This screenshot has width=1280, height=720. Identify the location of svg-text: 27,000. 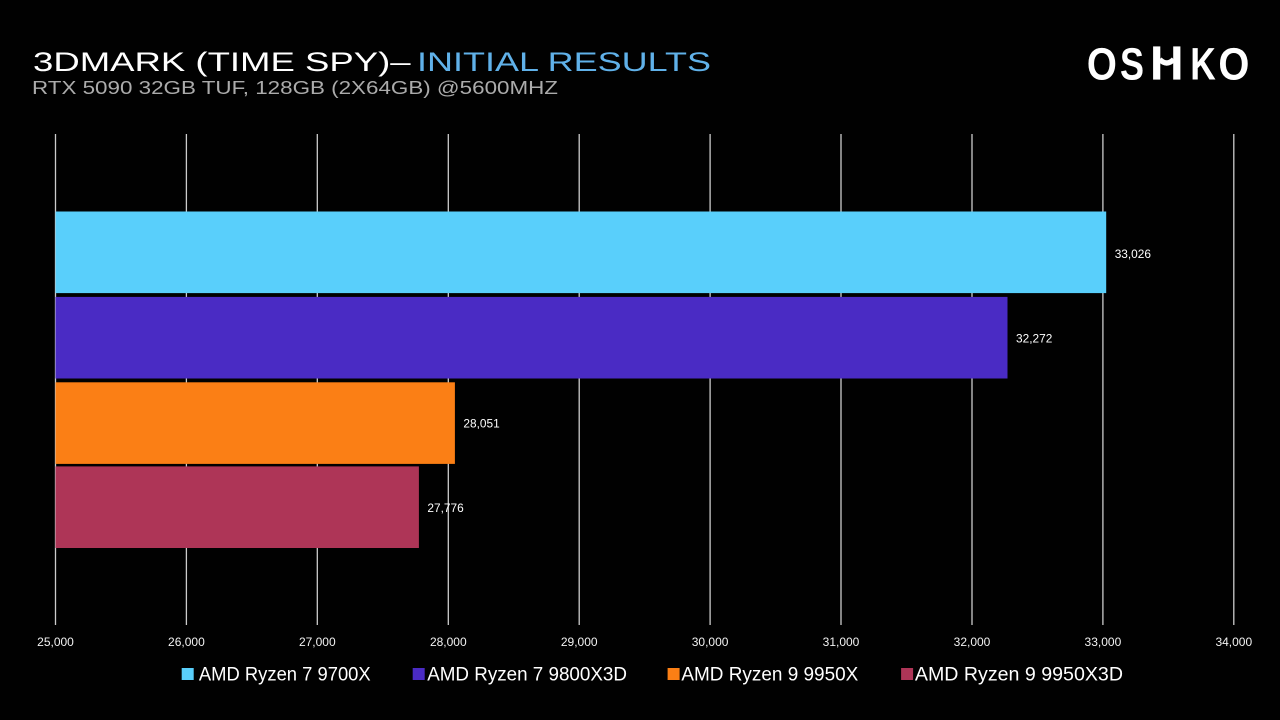
(317, 642).